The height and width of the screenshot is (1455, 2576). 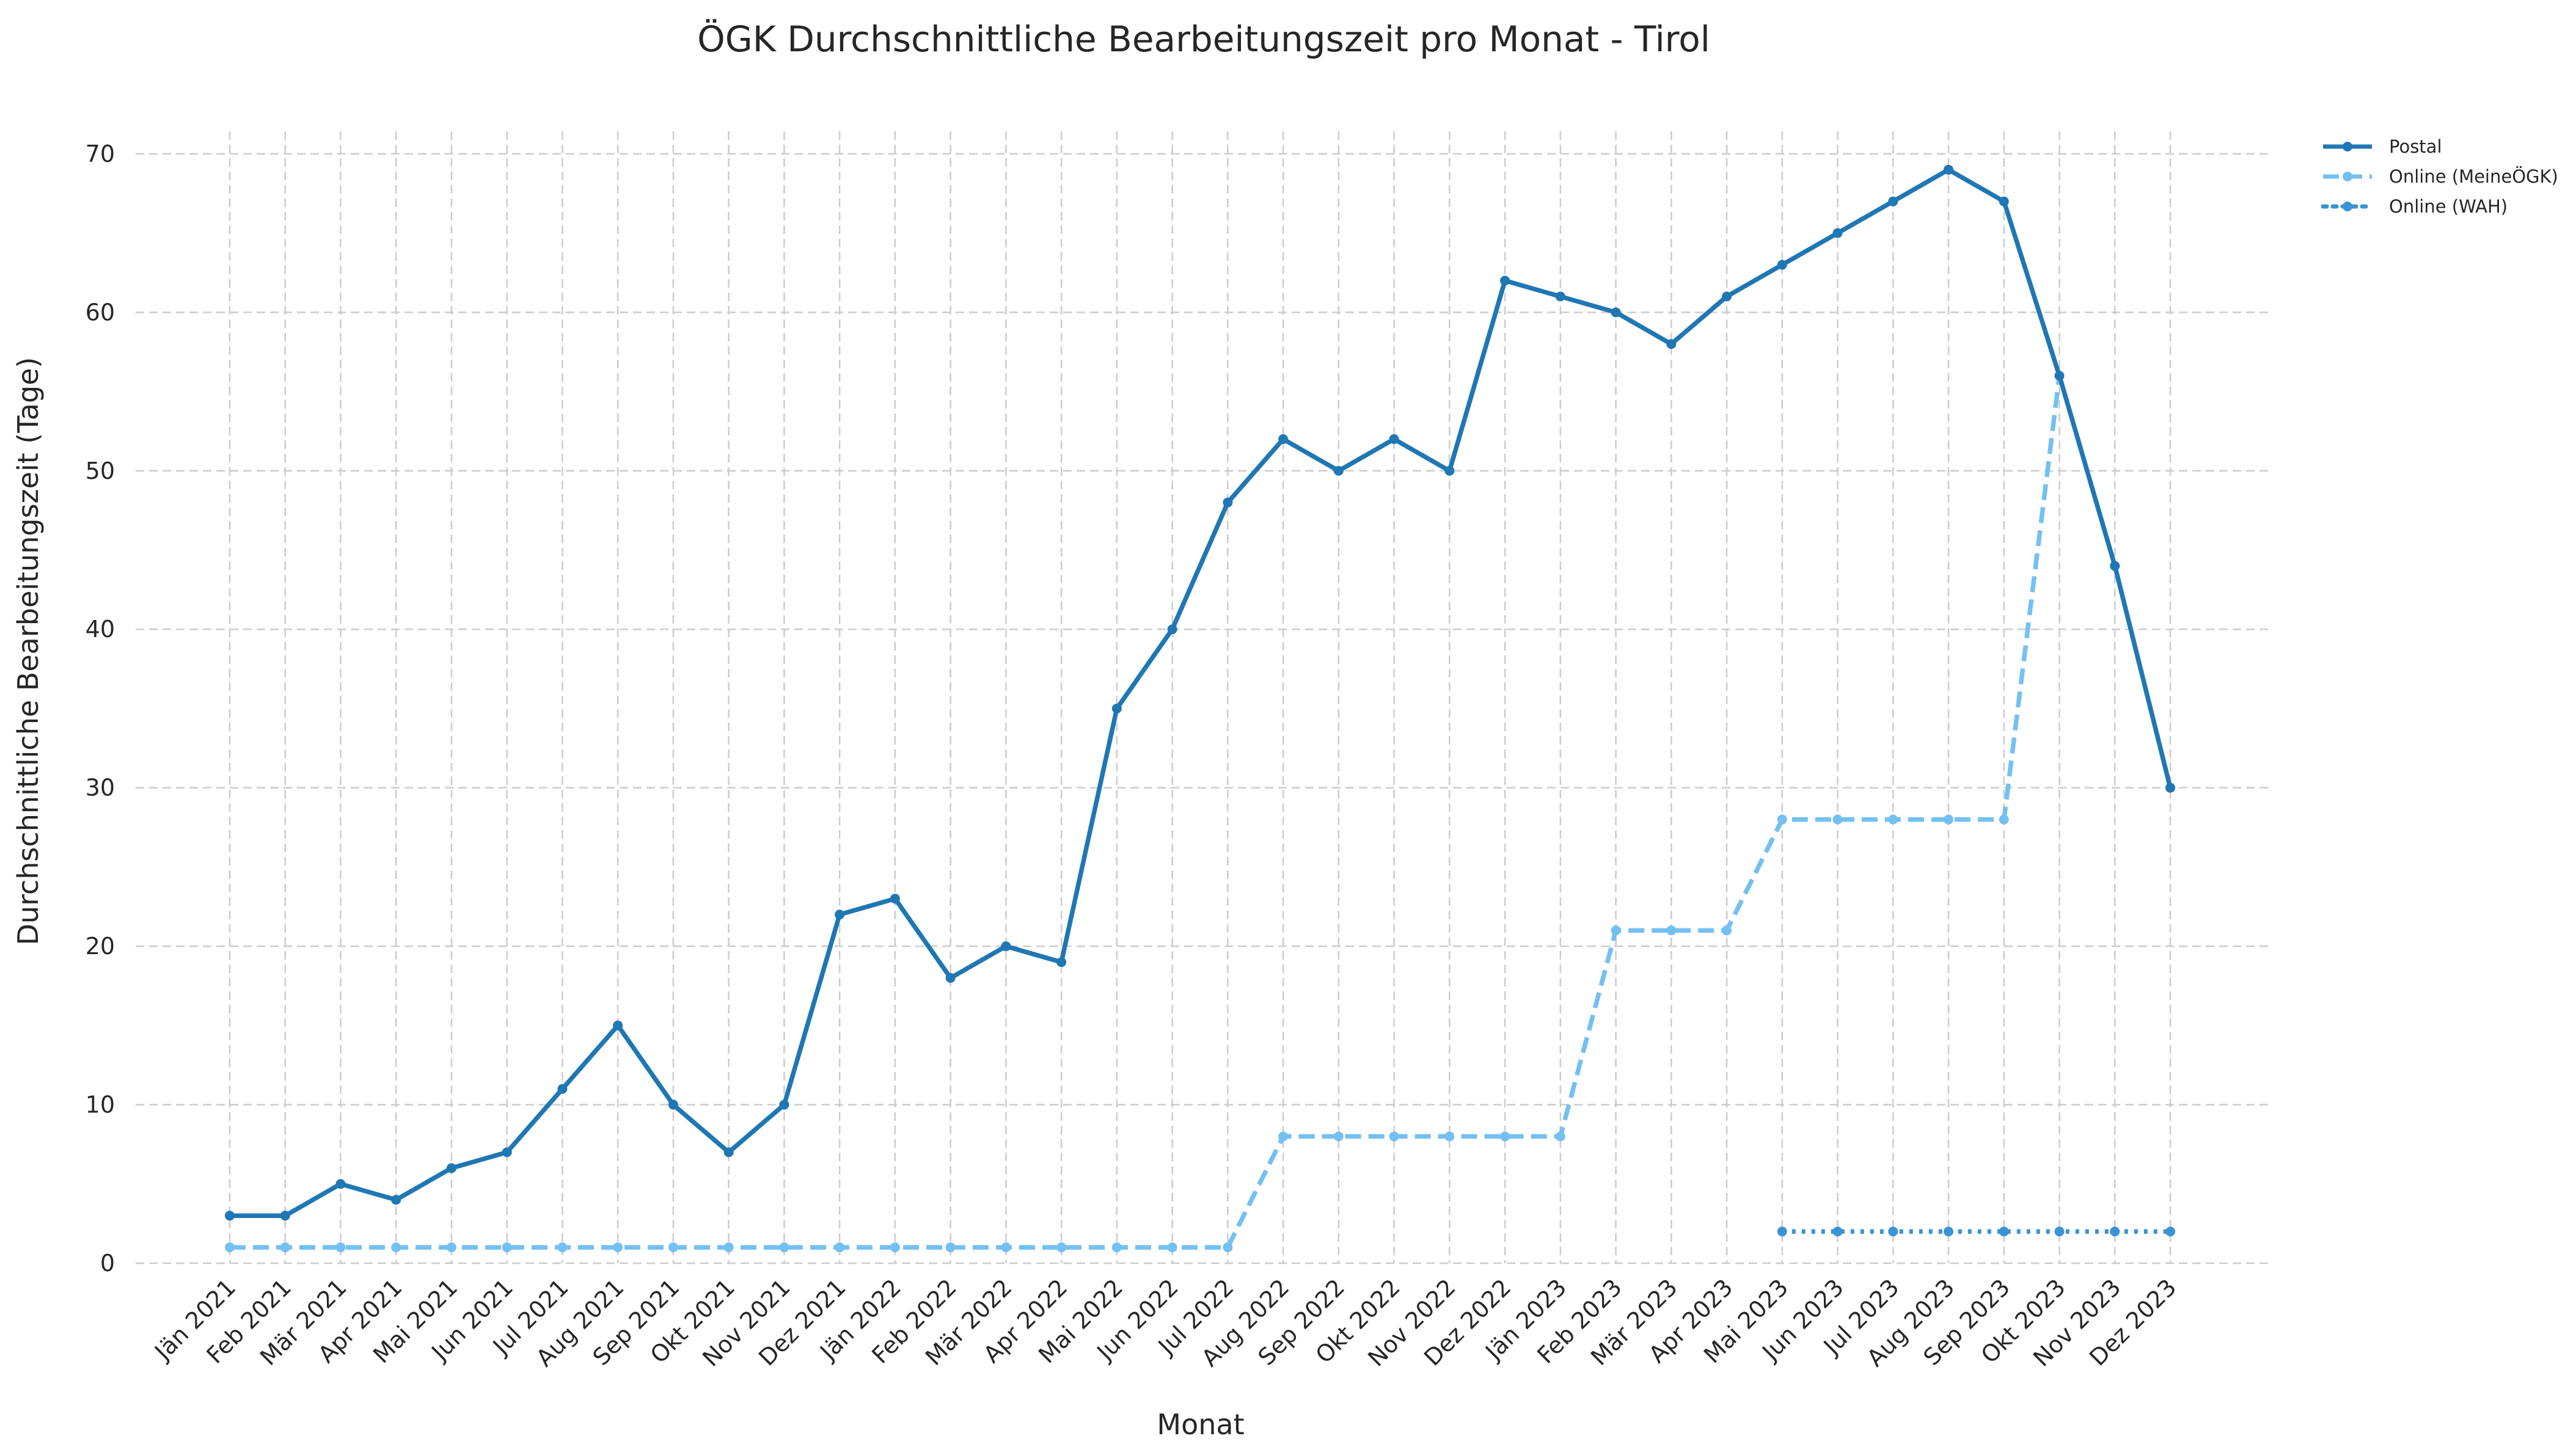 I want to click on legend-label: Postal, so click(x=2415, y=146).